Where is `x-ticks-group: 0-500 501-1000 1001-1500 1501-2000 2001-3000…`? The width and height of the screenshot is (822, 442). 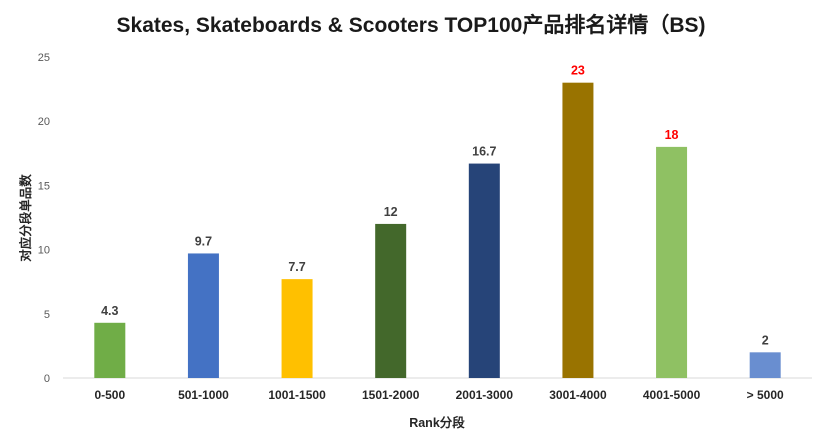
x-ticks-group: 0-500 501-1000 1001-1500 1501-2000 2001-3000… is located at coordinates (439, 395).